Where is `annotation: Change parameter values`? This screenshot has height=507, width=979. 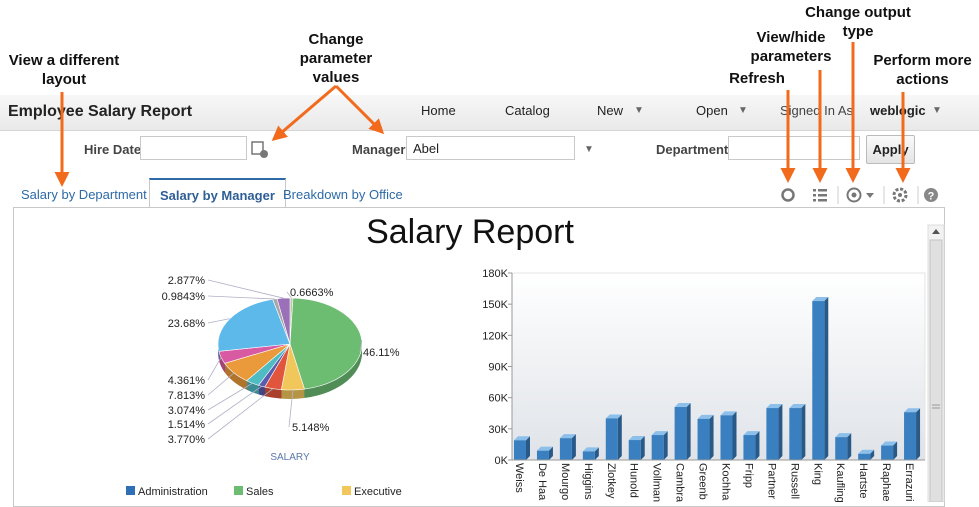
annotation: Change parameter values is located at coordinates (336, 58).